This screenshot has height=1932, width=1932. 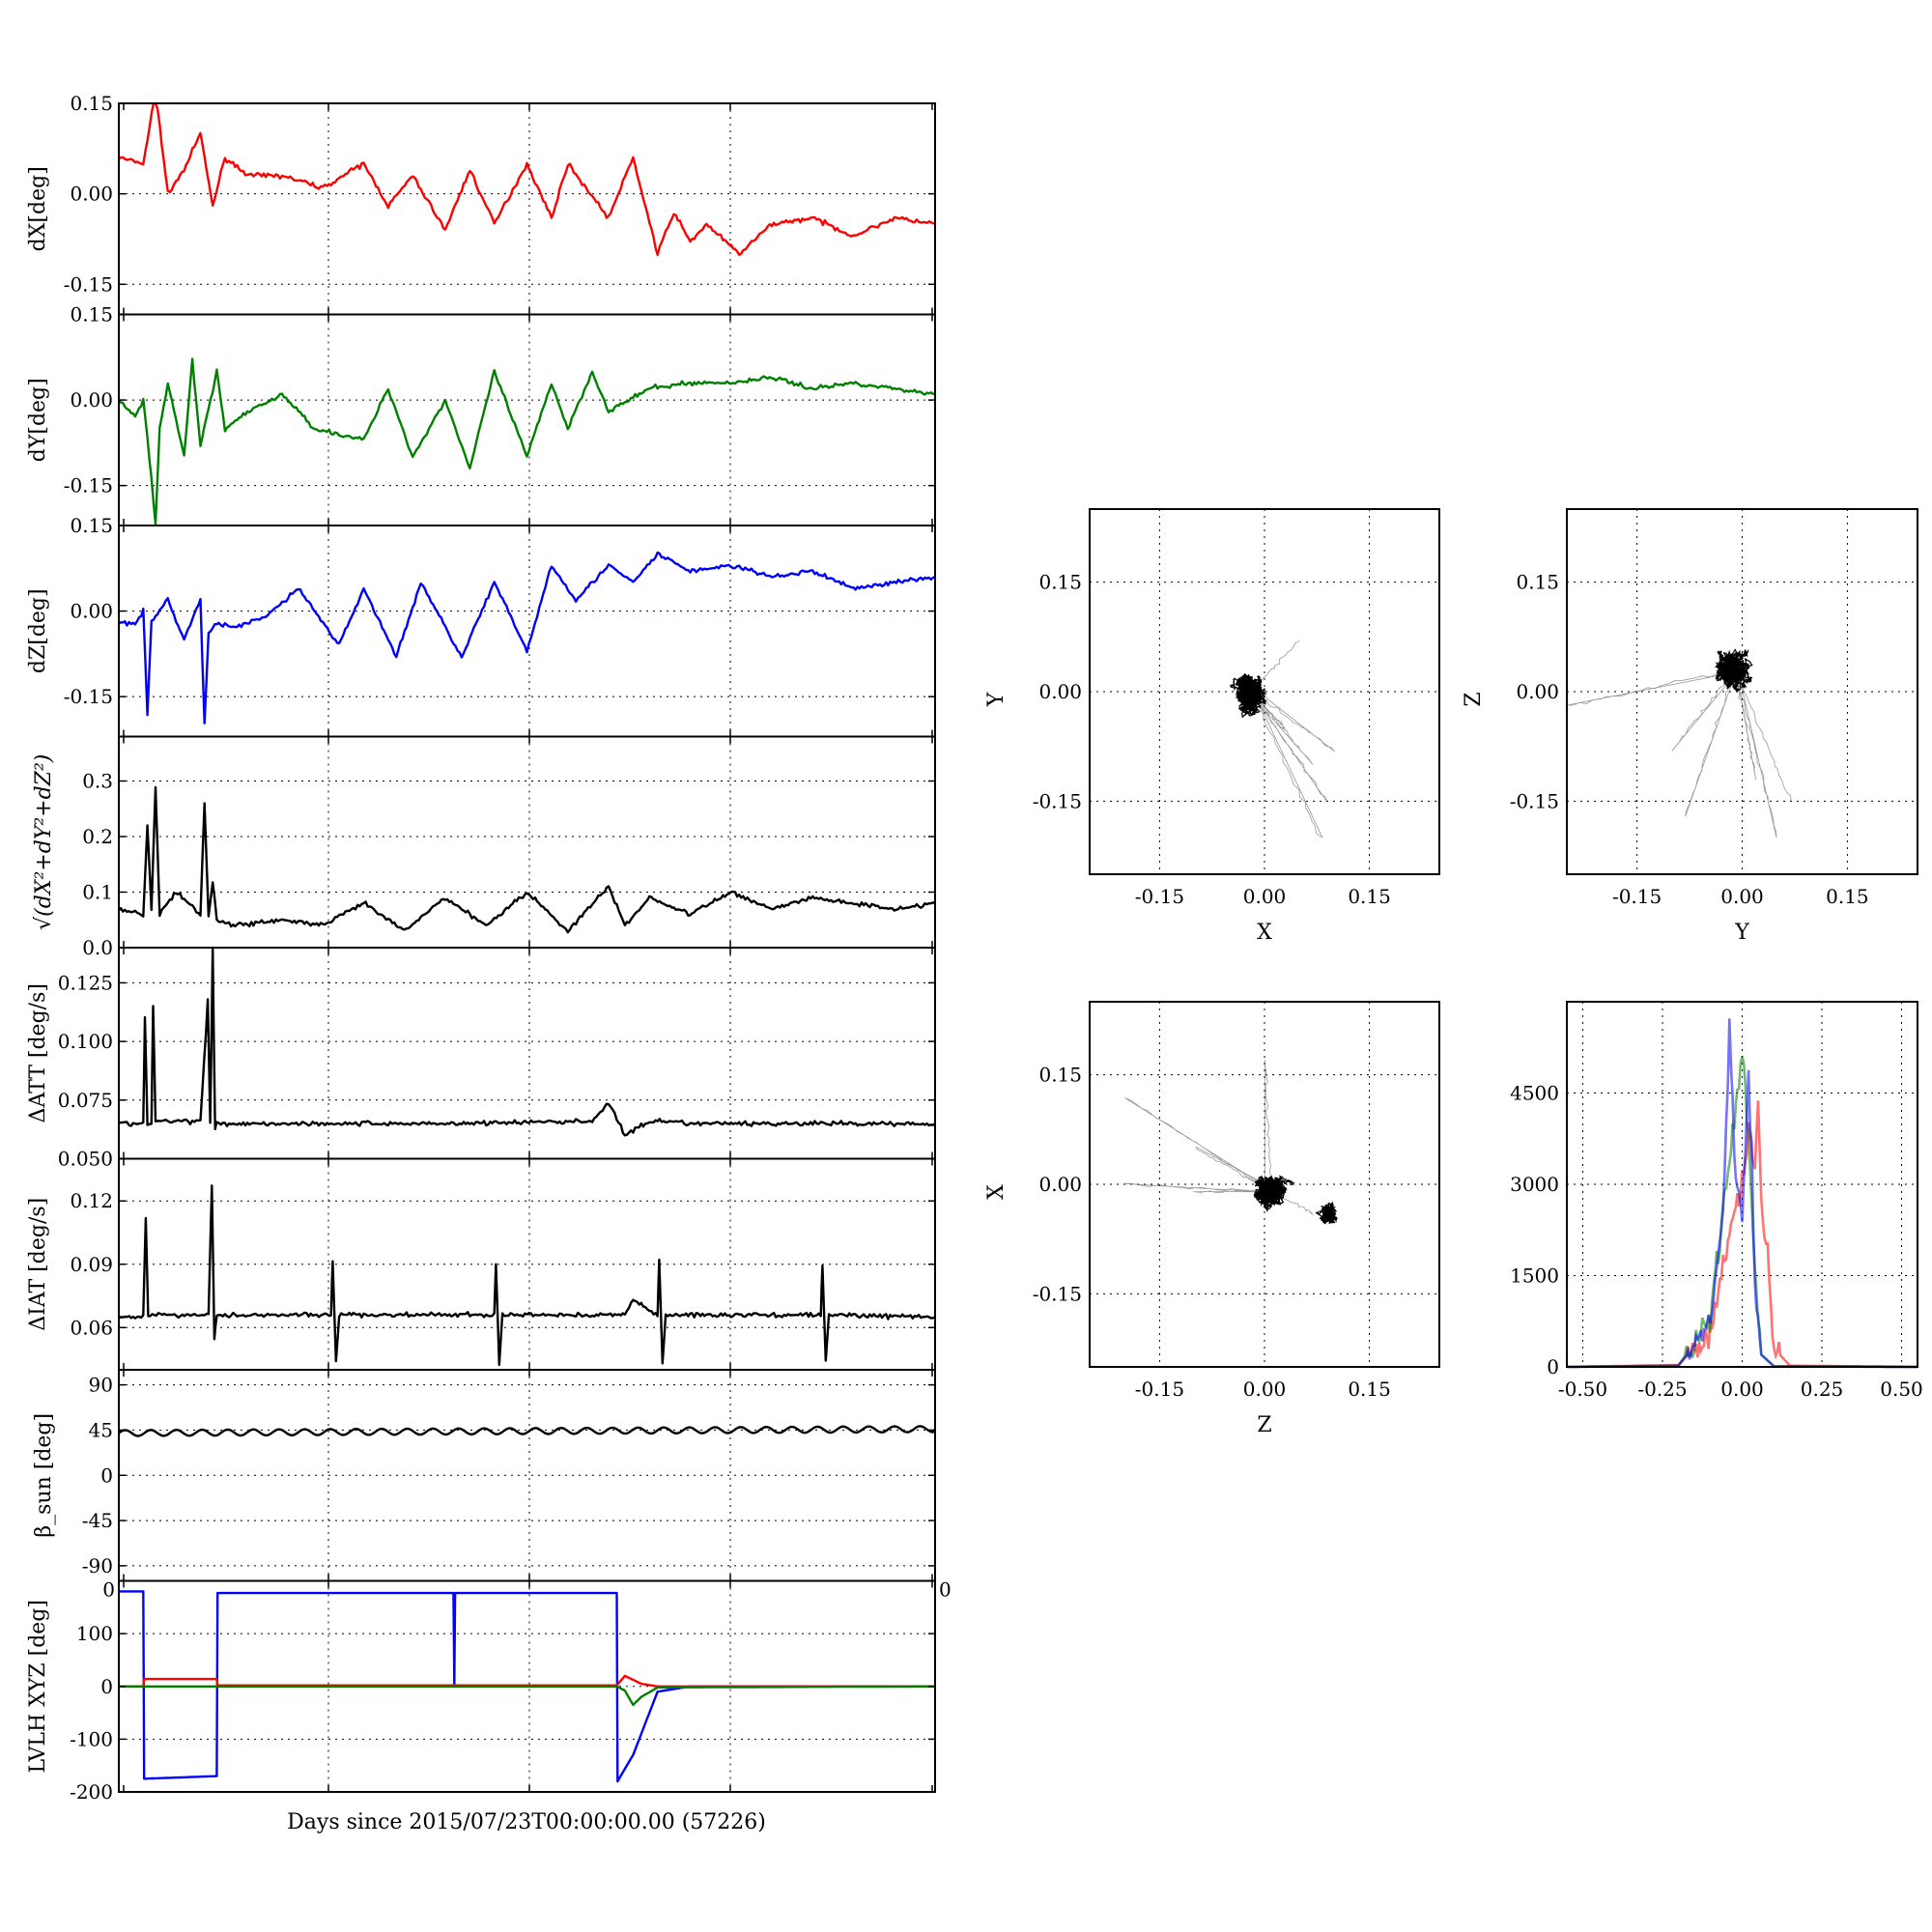 What do you see at coordinates (85, 1041) in the screenshot?
I see `y-tick-label: 0.100` at bounding box center [85, 1041].